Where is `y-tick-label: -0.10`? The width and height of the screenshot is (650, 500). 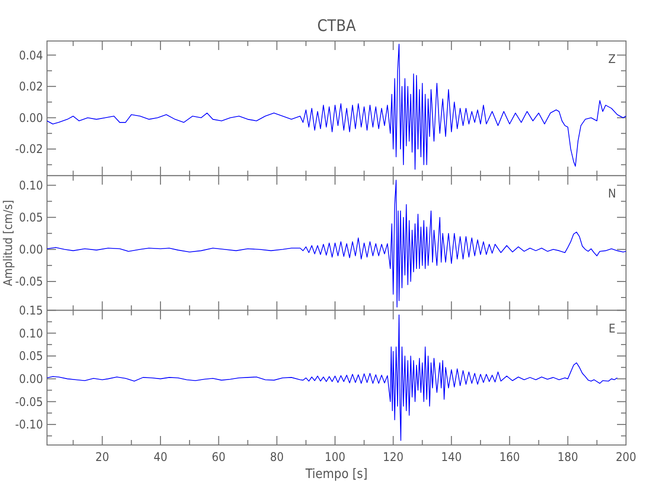
y-tick-label: -0.10 is located at coordinates (29, 425).